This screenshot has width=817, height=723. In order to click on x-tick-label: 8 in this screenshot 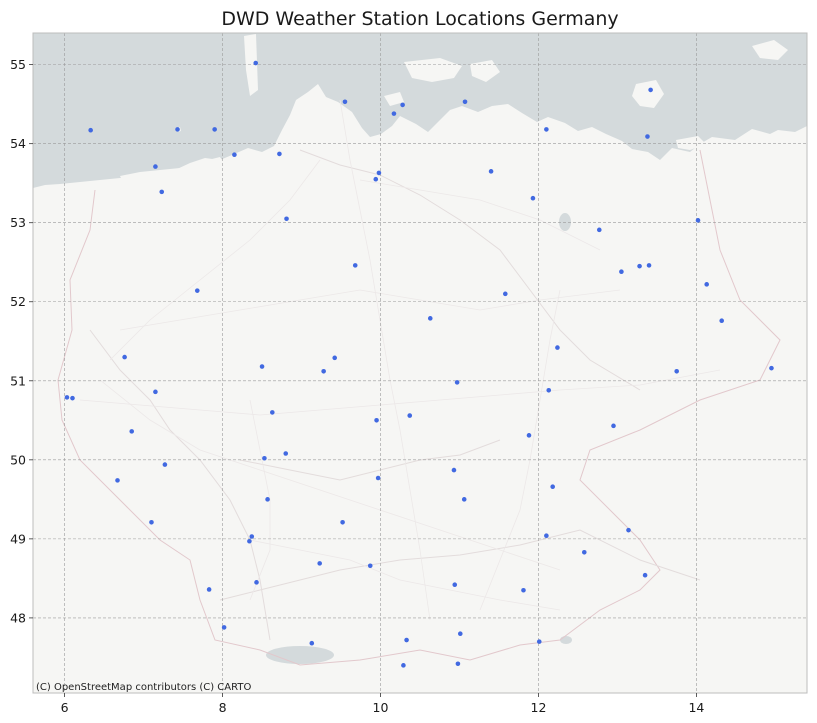, I will do `click(223, 707)`.